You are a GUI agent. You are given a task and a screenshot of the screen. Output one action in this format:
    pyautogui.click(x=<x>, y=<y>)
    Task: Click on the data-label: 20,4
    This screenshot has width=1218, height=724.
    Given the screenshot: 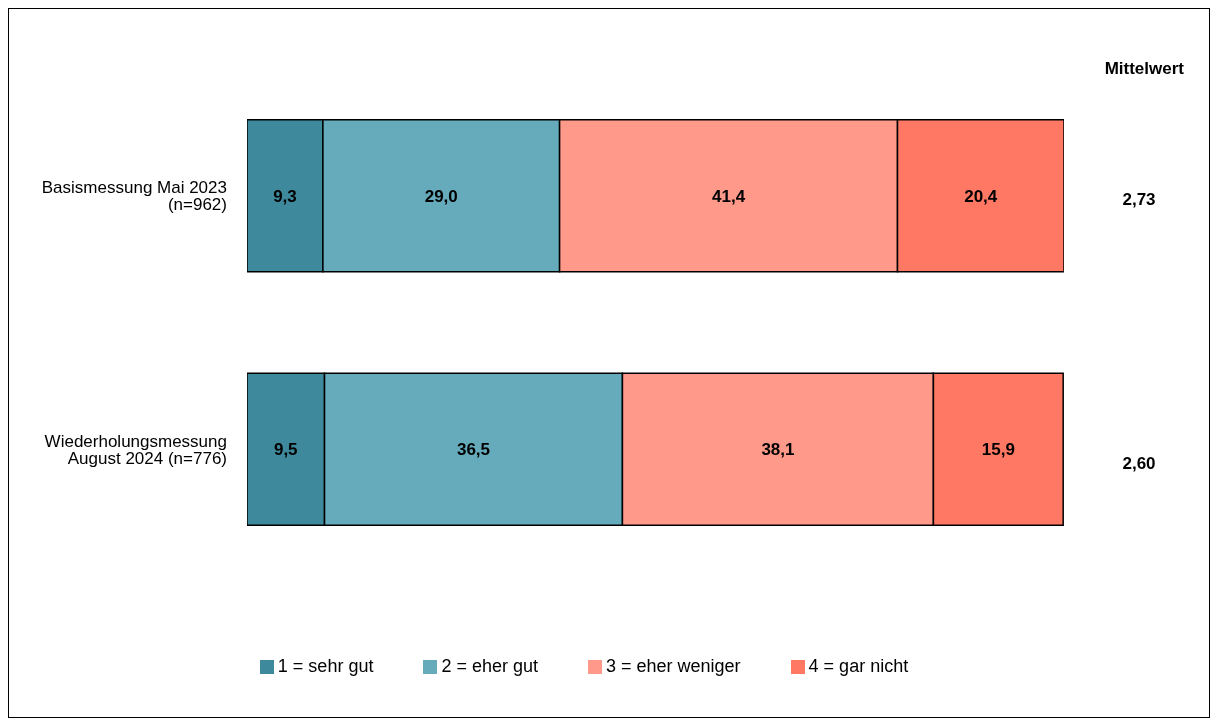 What is the action you would take?
    pyautogui.click(x=981, y=196)
    